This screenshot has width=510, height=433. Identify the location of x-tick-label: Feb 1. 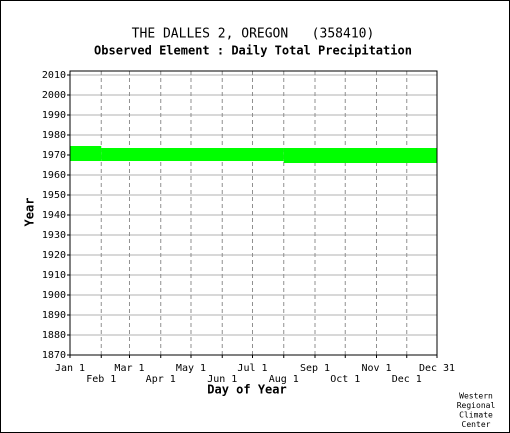
(101, 379).